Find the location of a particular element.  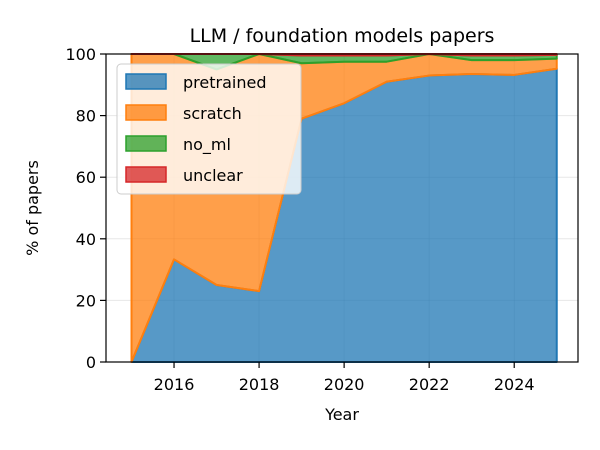

legend-label-unclear: unclear is located at coordinates (213, 175).